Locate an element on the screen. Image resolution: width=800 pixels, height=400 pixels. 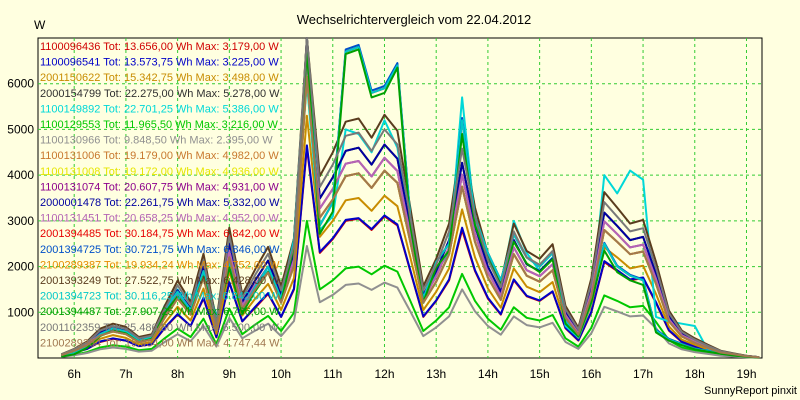
y-tick-label: 1000 is located at coordinates (20, 312).